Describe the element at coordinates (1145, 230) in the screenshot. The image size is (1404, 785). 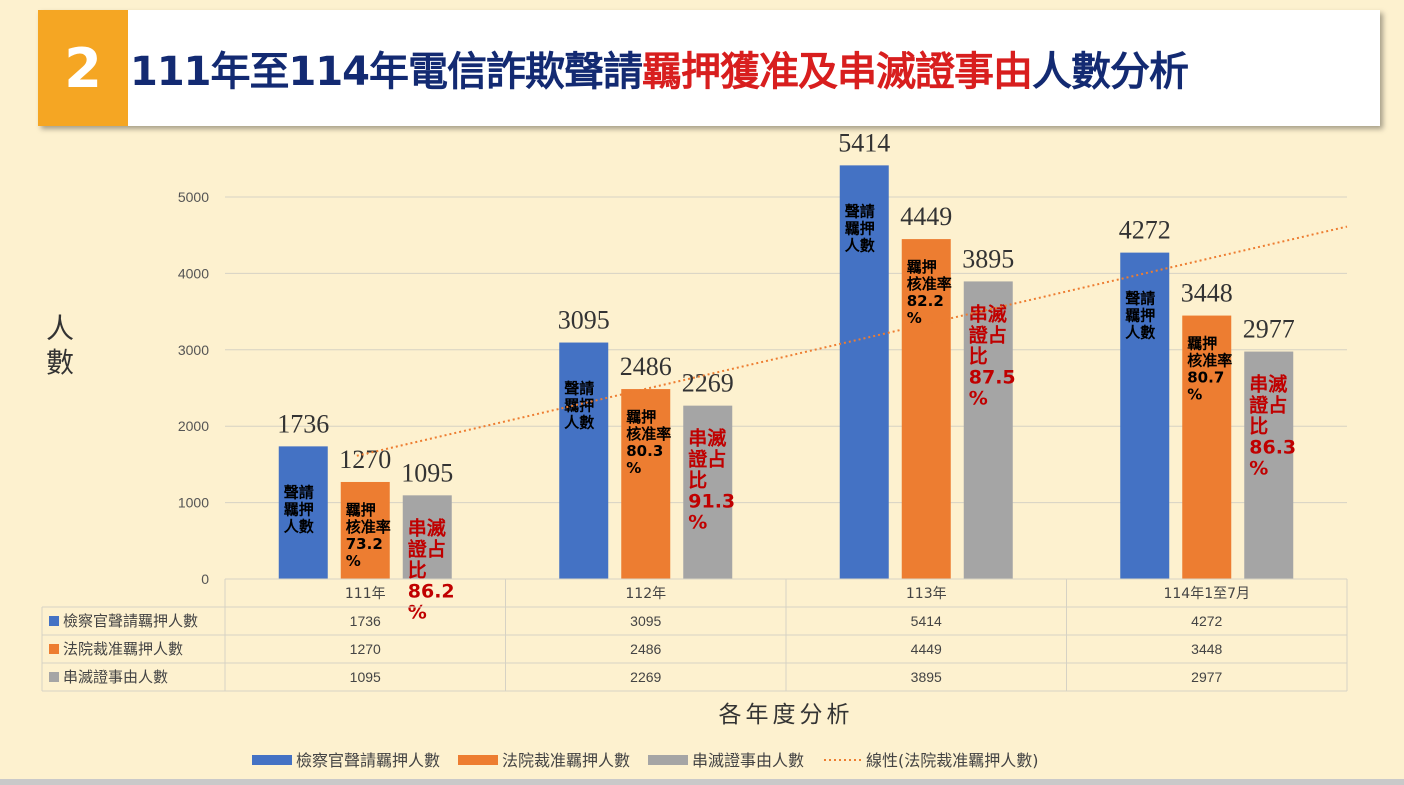
I see `data-label: 4272` at that location.